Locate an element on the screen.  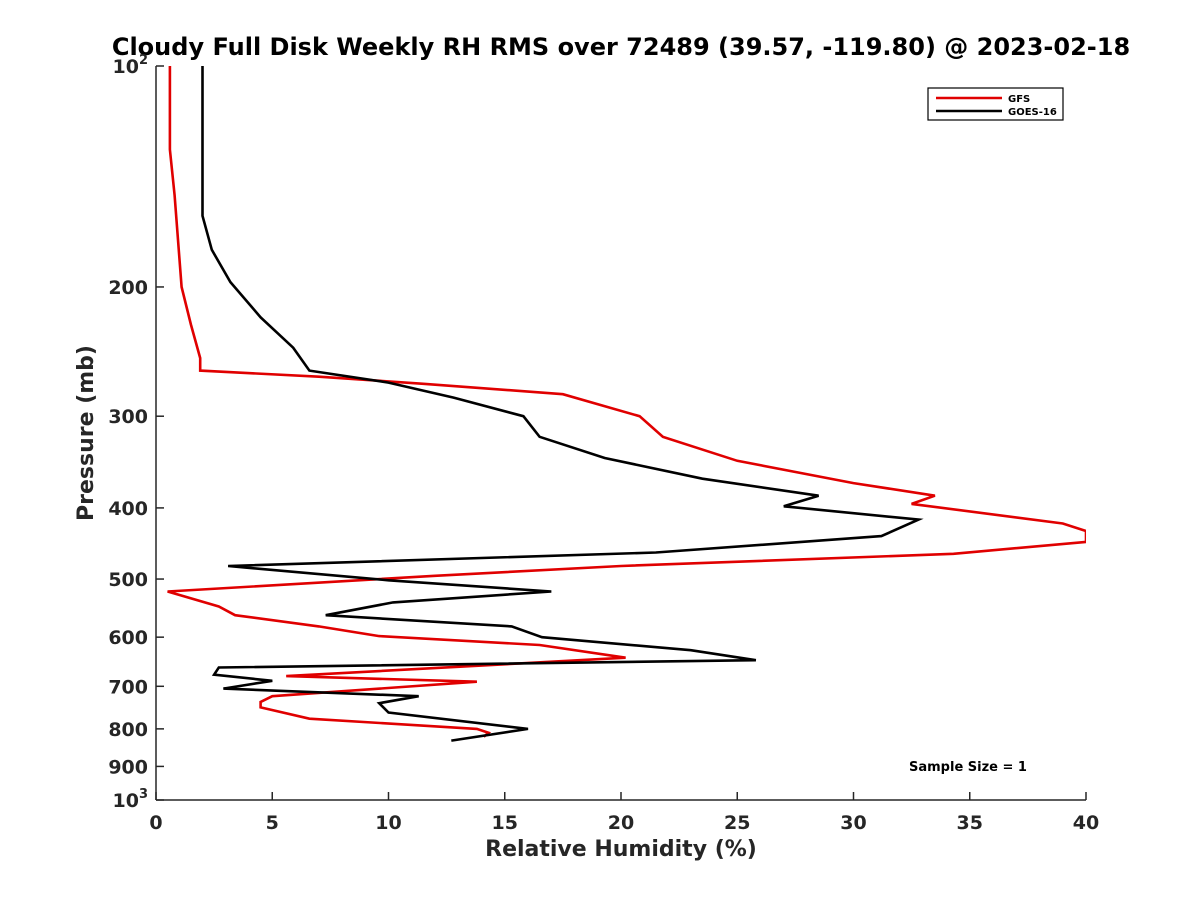
y-tick-label: 600 is located at coordinates (128, 638).